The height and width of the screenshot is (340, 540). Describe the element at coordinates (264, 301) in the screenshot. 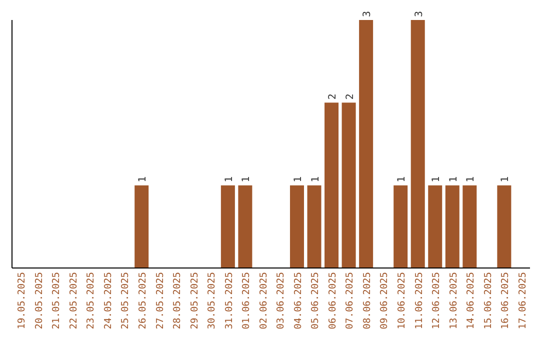

I see `x-tick-label: 02.06.2025` at that location.